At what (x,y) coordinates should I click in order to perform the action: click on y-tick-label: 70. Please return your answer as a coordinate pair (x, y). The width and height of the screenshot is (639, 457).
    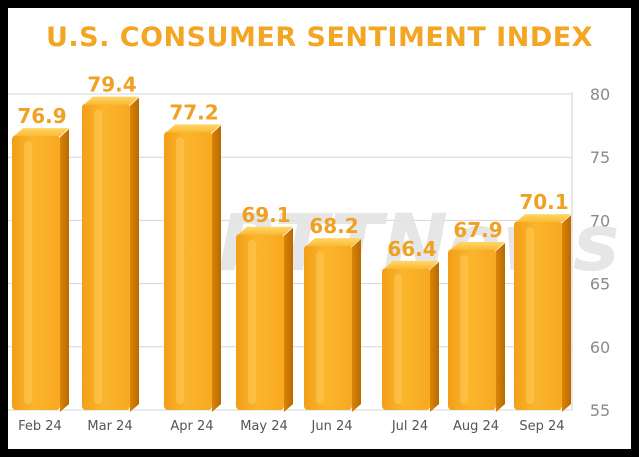
    Looking at the image, I should click on (600, 220).